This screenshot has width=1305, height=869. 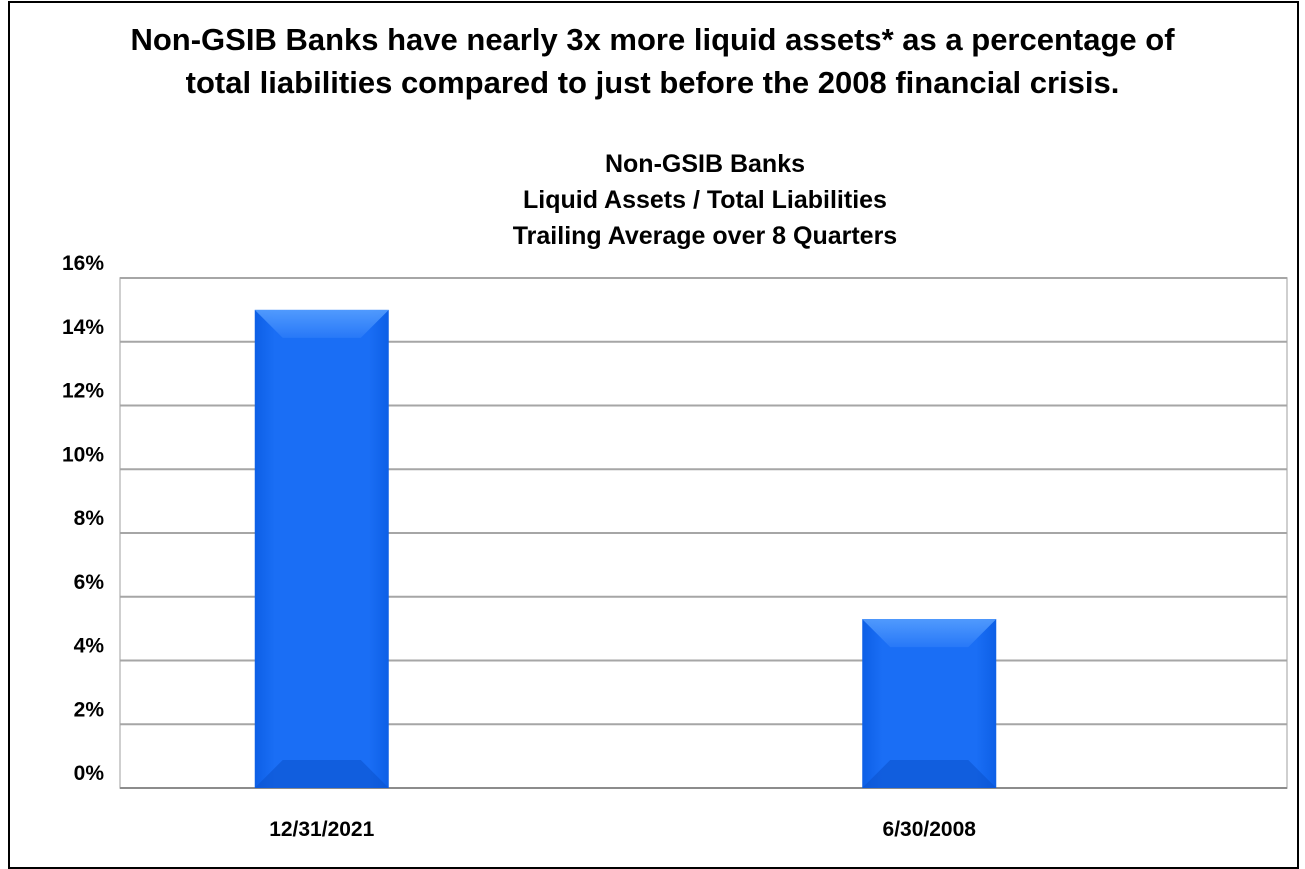 I want to click on x-category-label: 12/31/2021, so click(x=321, y=829).